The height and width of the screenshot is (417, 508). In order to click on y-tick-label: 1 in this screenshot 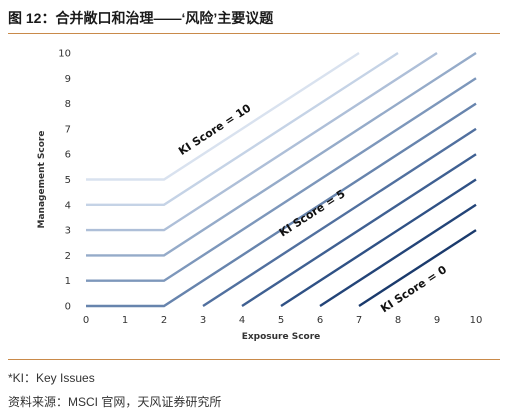, I will do `click(68, 281)`.